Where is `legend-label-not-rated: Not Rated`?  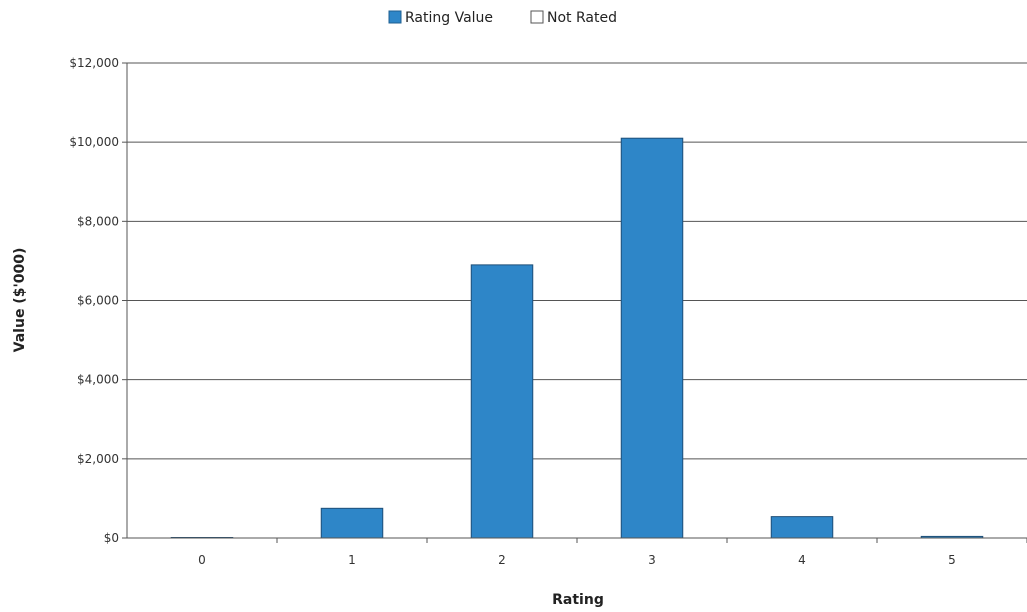
legend-label-not-rated: Not Rated is located at coordinates (582, 18).